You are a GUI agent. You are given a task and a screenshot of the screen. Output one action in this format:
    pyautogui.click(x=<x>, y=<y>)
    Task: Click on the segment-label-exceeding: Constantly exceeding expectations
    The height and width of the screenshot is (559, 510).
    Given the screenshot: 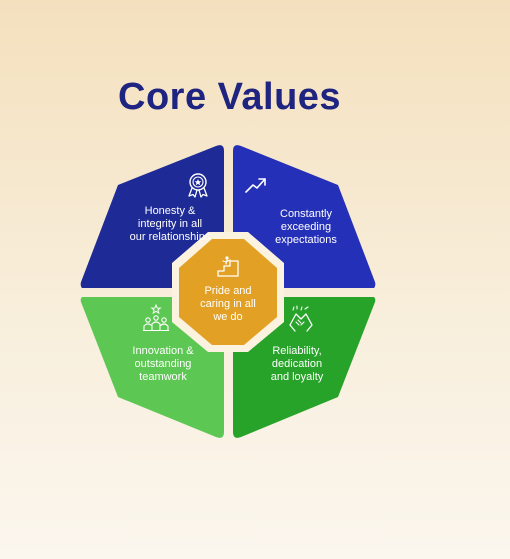 What is the action you would take?
    pyautogui.click(x=306, y=227)
    